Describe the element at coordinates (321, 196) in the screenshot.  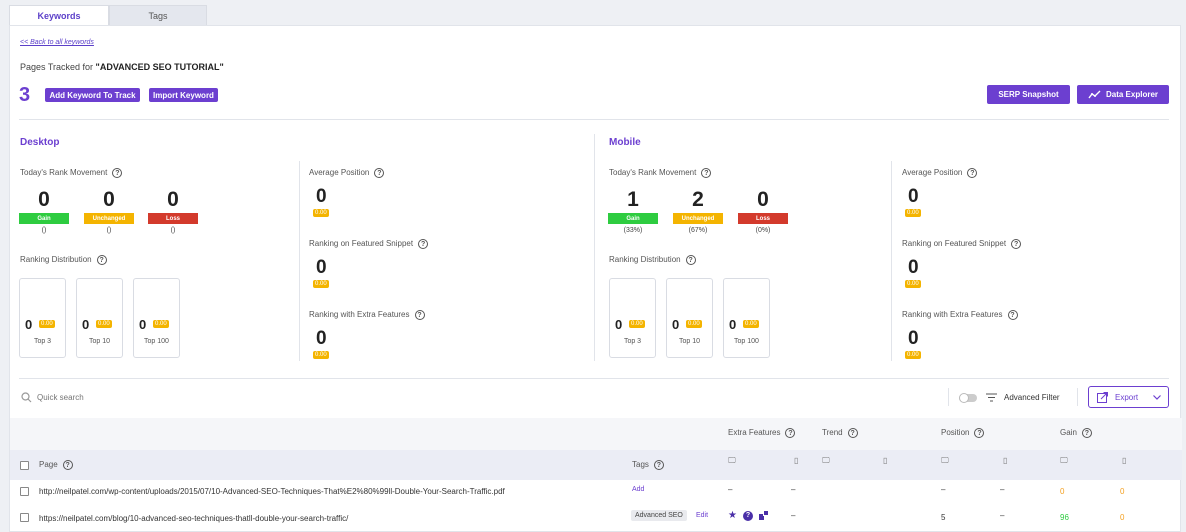
I see `desktop-avg-position-value: 0` at that location.